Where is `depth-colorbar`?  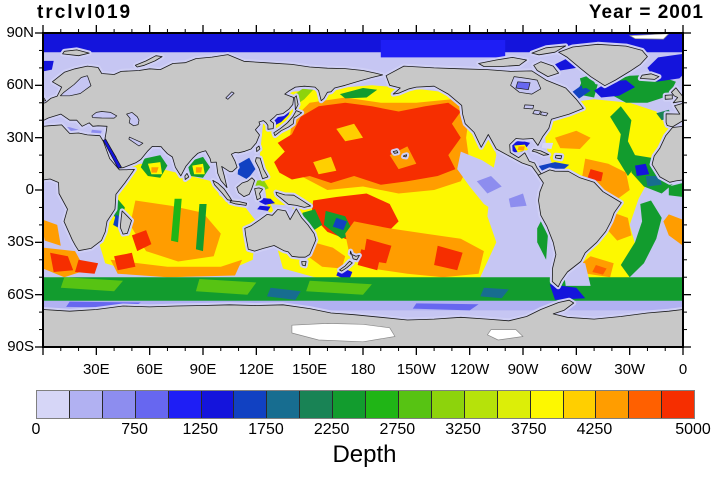 depth-colorbar is located at coordinates (365, 404).